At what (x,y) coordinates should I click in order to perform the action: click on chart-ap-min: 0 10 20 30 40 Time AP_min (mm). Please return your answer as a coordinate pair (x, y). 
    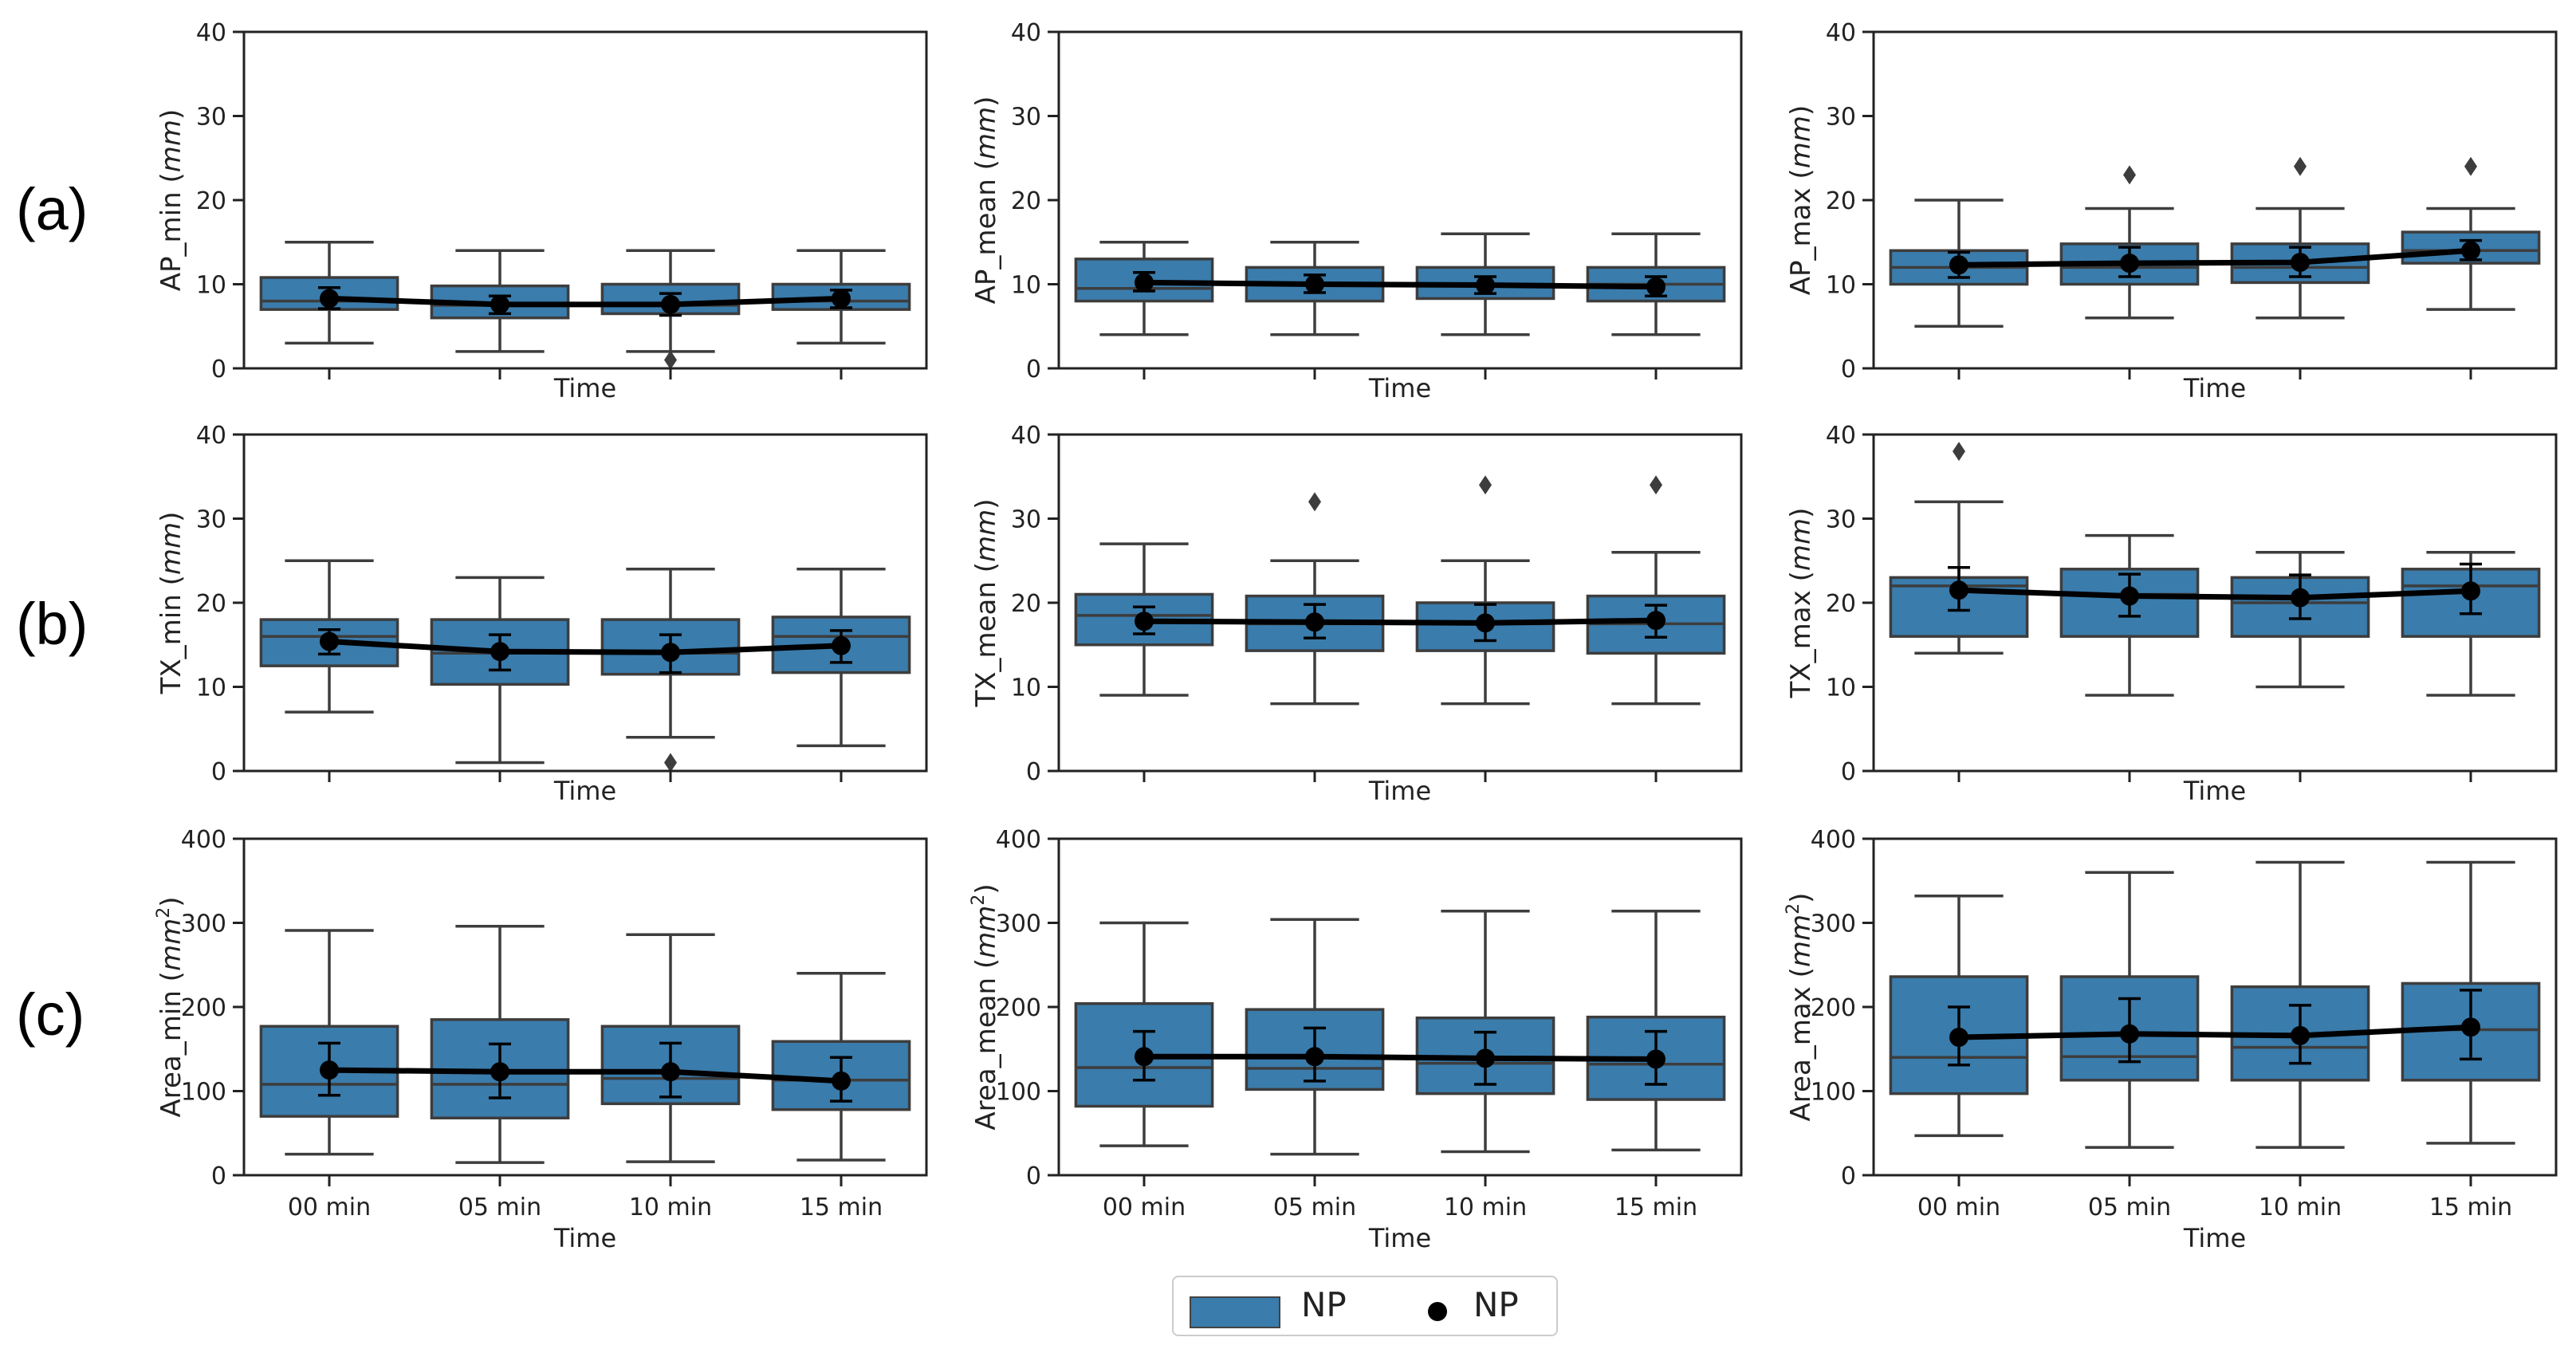
    Looking at the image, I should click on (541, 211).